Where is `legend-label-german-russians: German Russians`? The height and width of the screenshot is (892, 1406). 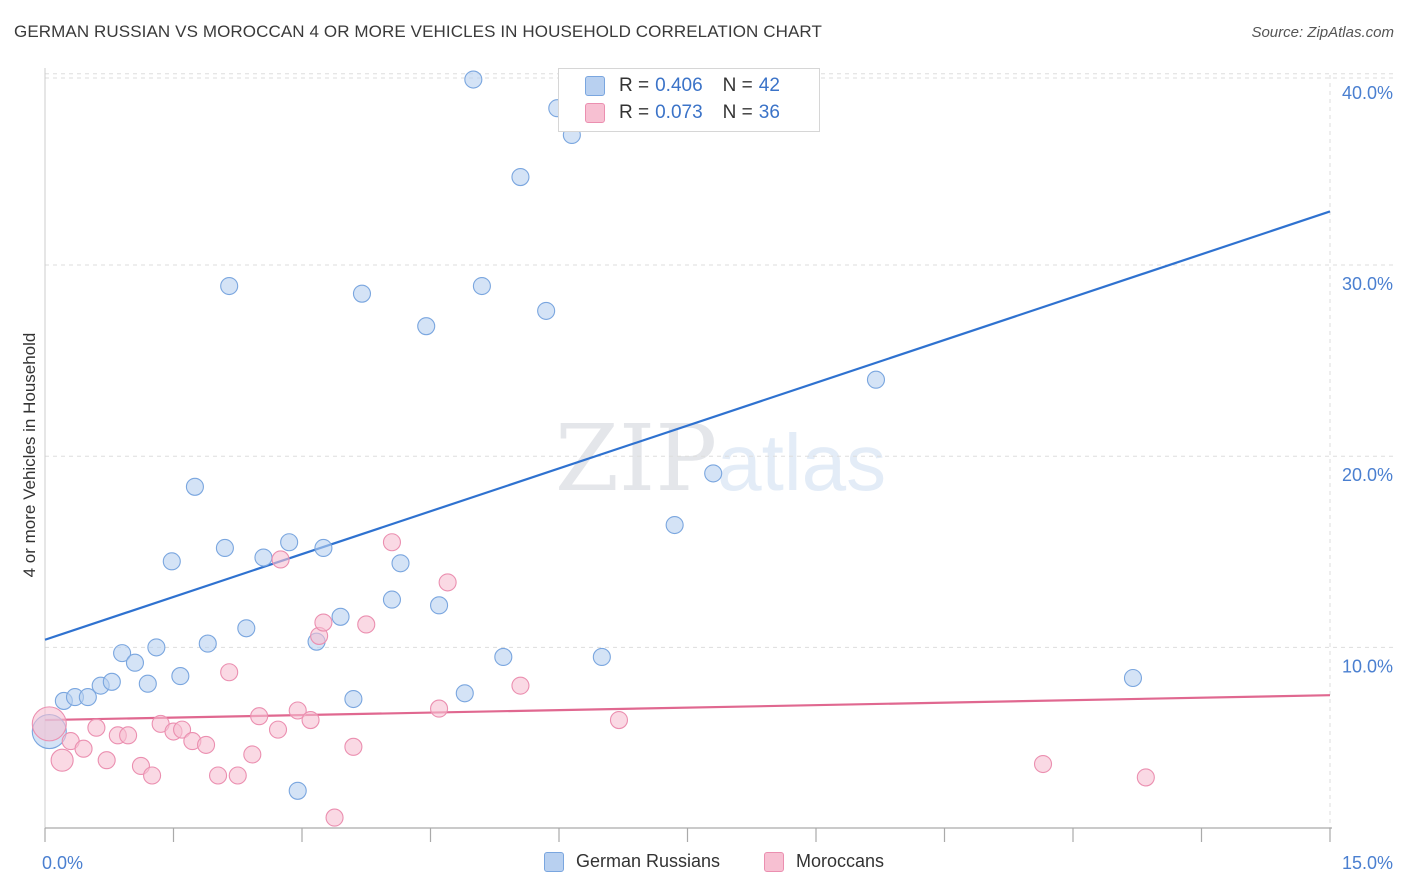 legend-label-german-russians: German Russians is located at coordinates (648, 861).